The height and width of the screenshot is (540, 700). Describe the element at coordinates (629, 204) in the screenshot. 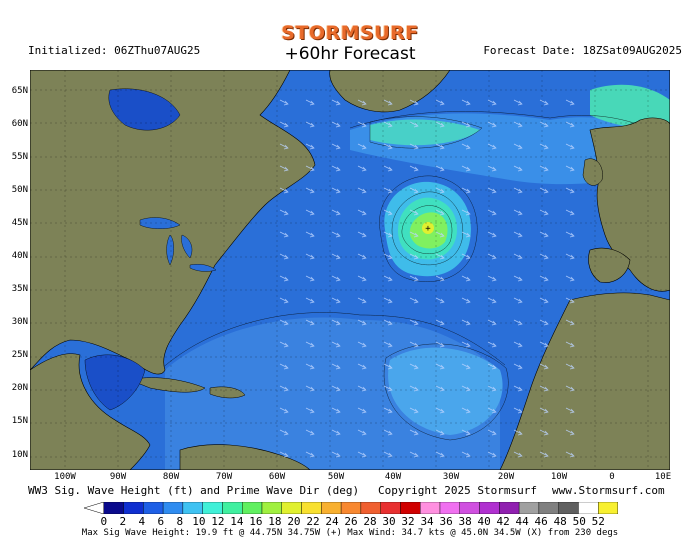

I see `europe-land` at that location.